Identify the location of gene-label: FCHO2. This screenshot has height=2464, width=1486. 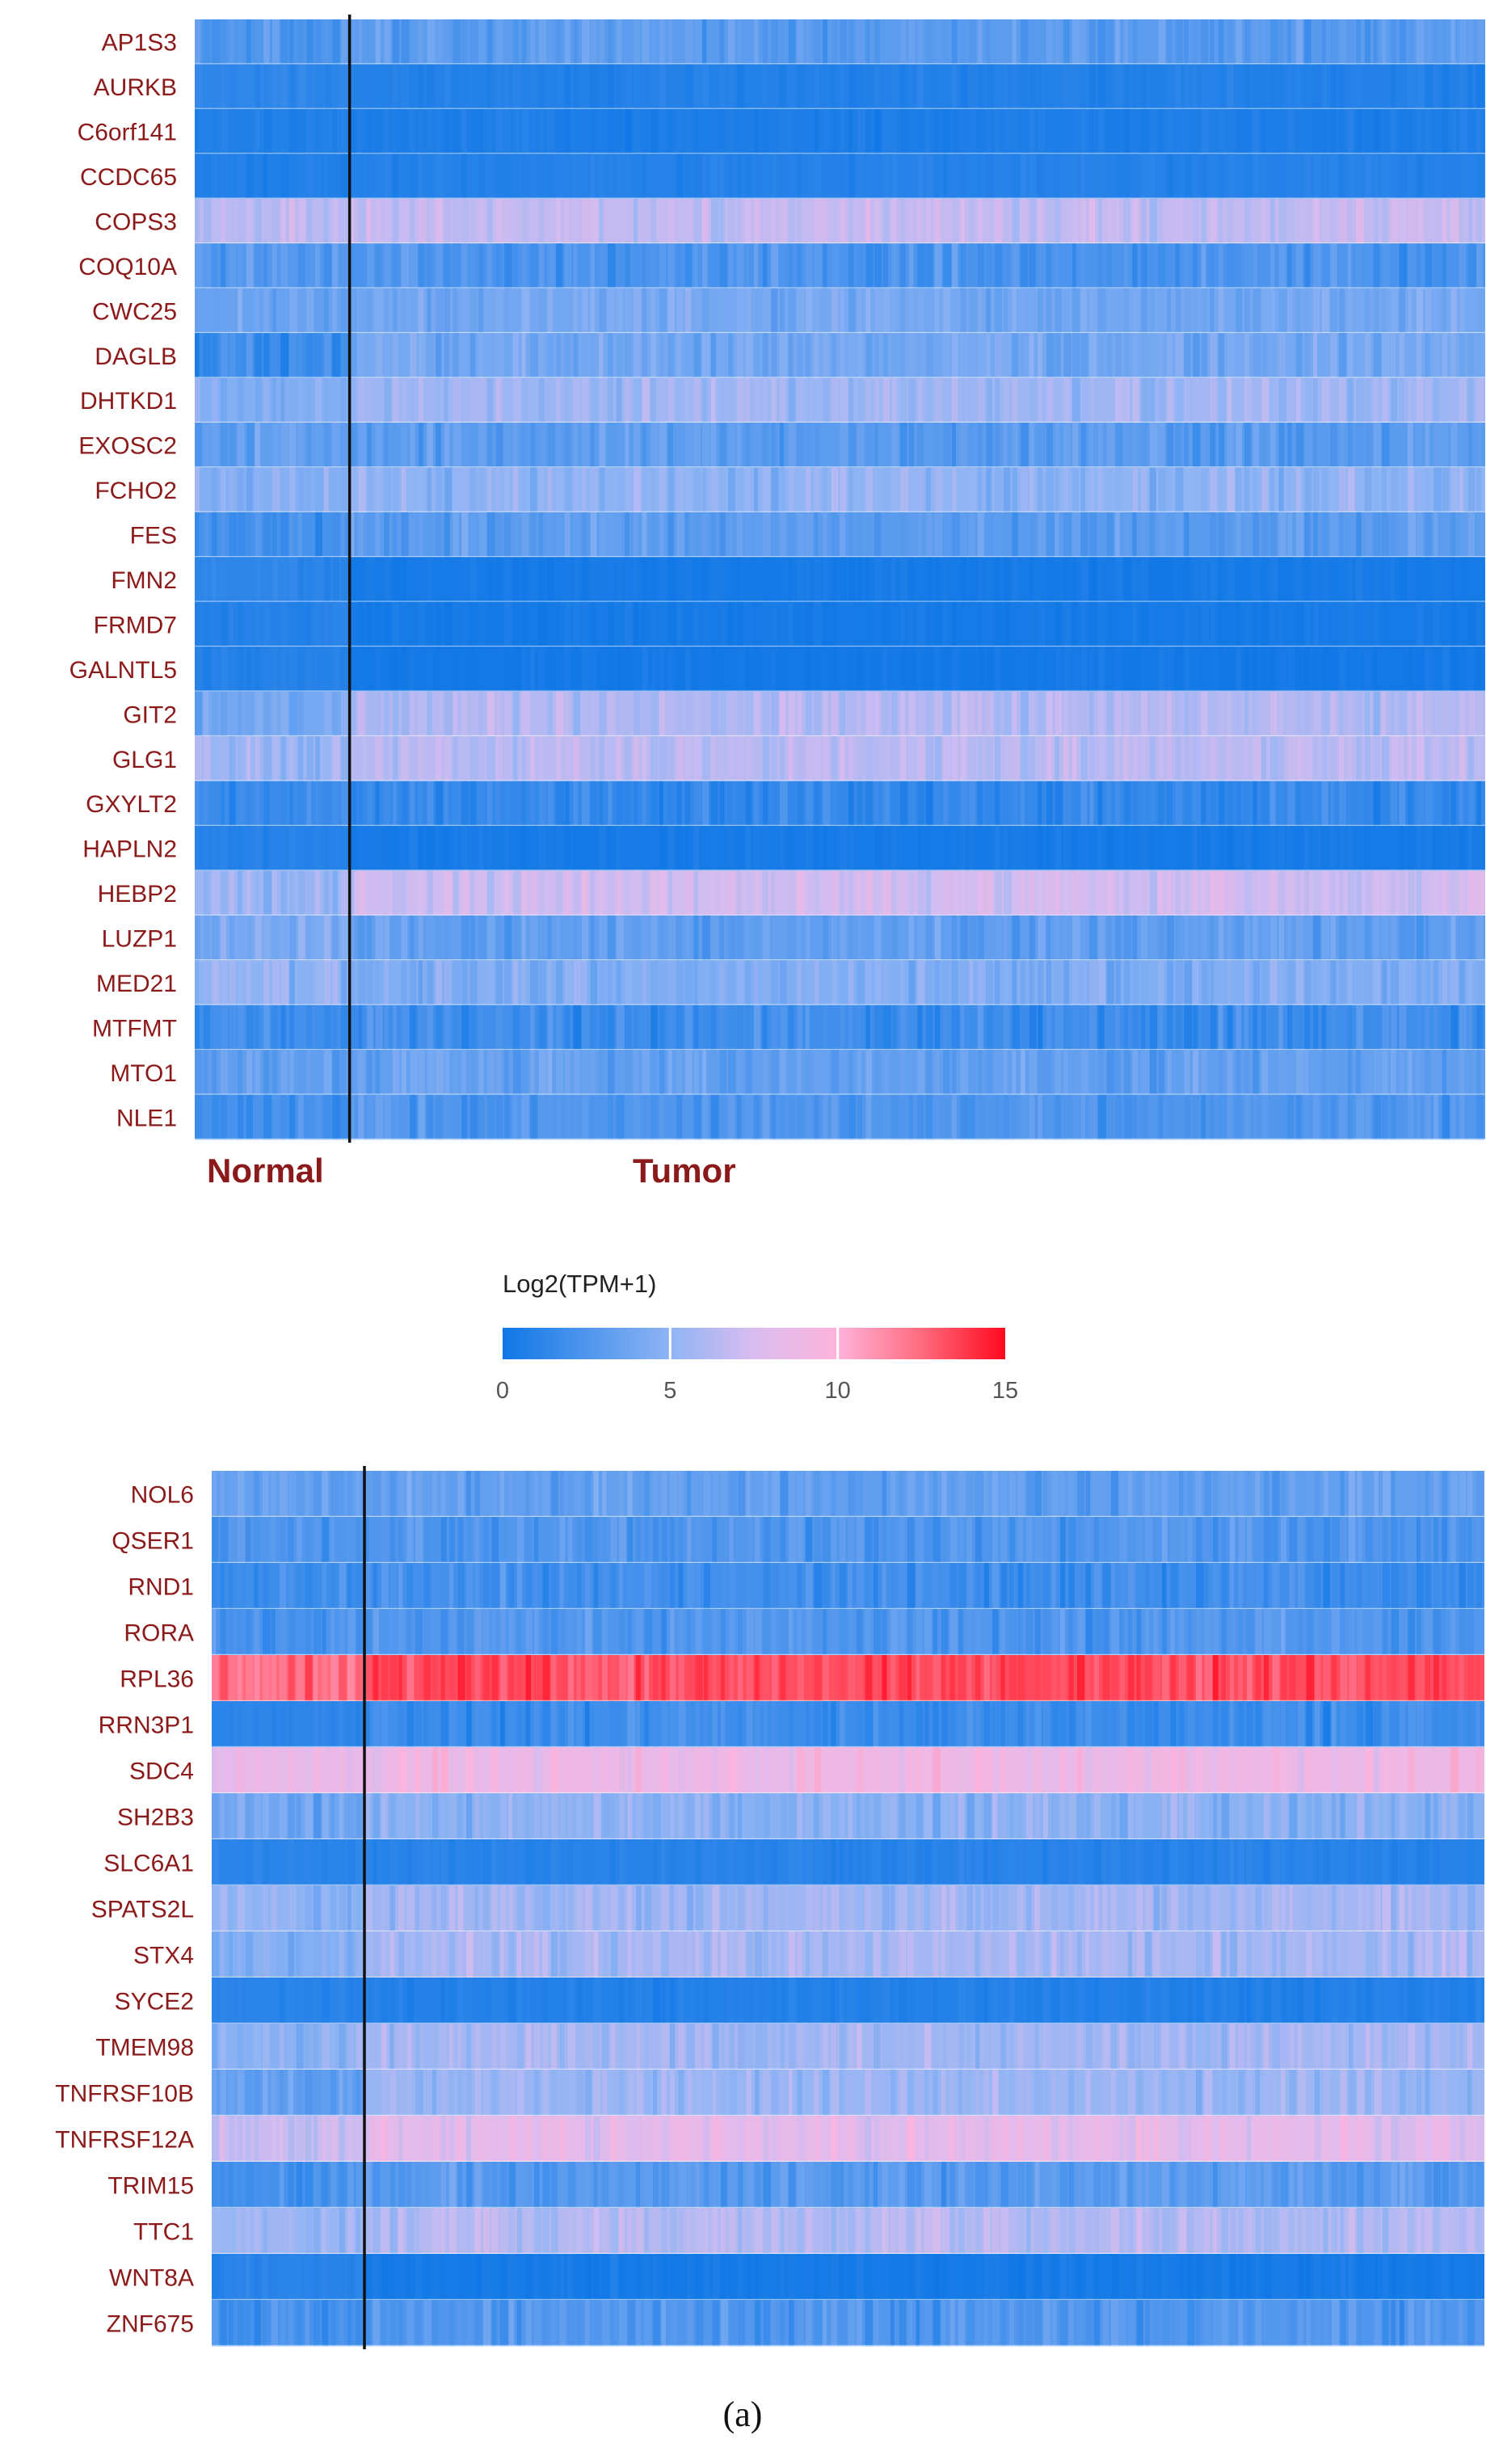
(136, 491).